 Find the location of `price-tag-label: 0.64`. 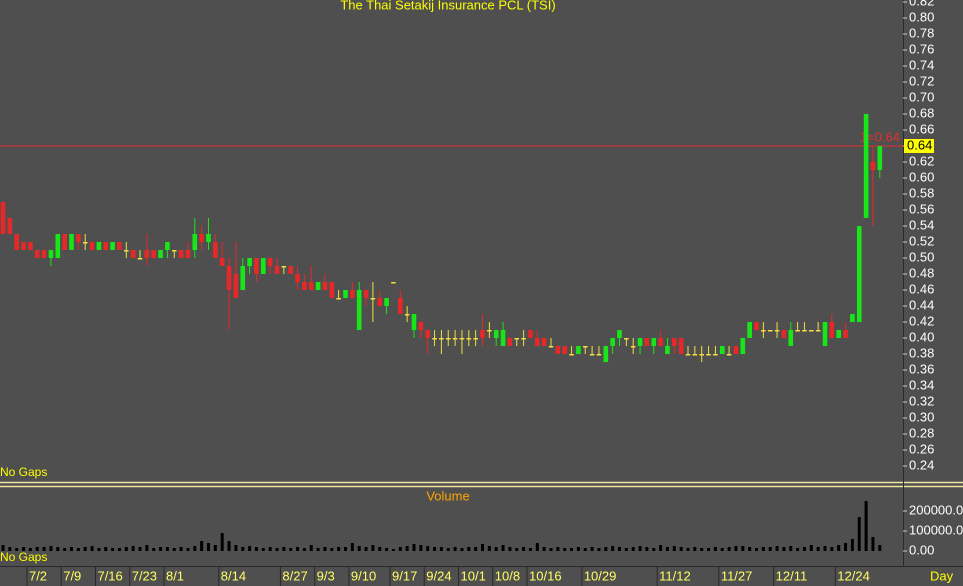

price-tag-label: 0.64 is located at coordinates (919, 144).